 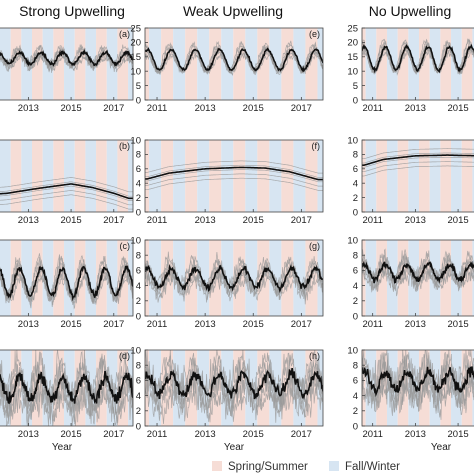 I want to click on panel-g: 2011 2013 2015 2017 0 2 4 6 8 10 (g), so click(x=227, y=282).